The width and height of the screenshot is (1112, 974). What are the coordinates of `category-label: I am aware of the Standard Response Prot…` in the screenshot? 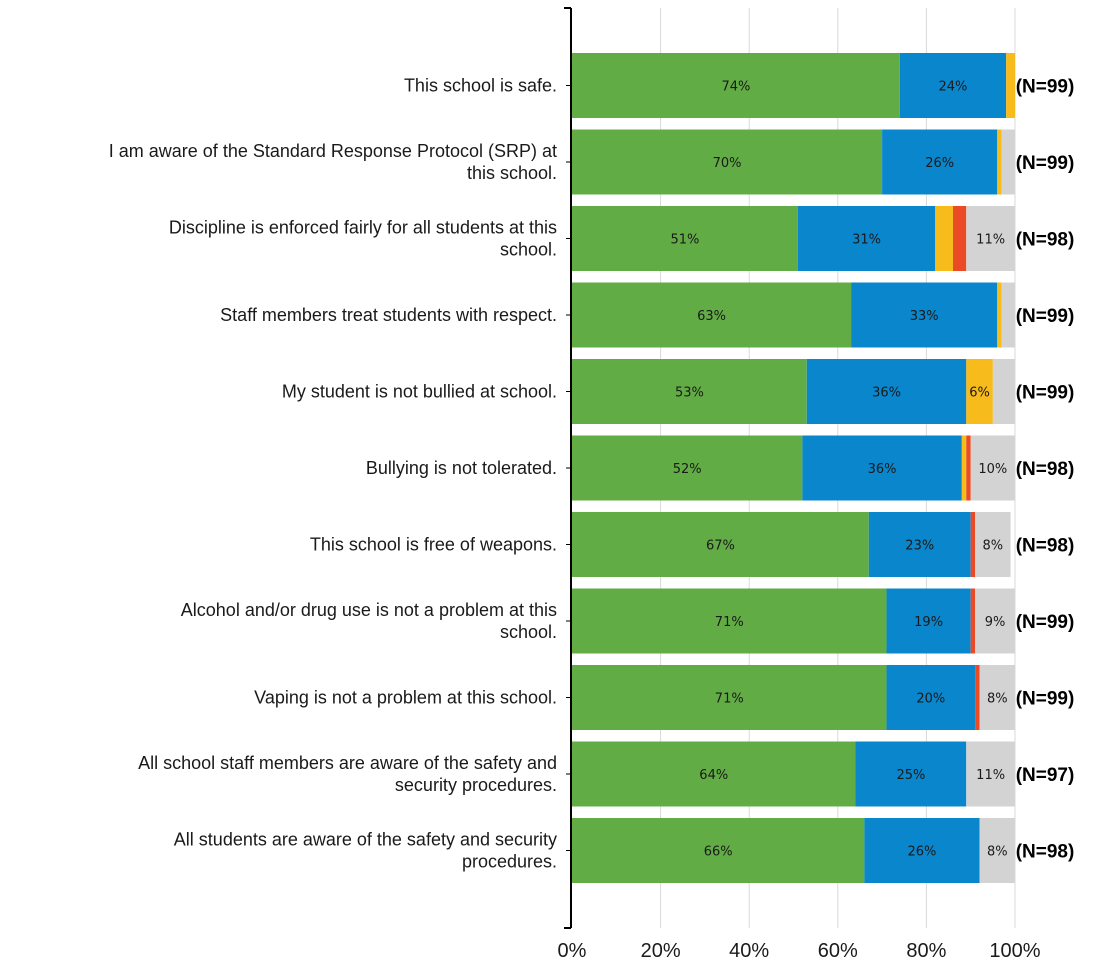 It's located at (333, 162).